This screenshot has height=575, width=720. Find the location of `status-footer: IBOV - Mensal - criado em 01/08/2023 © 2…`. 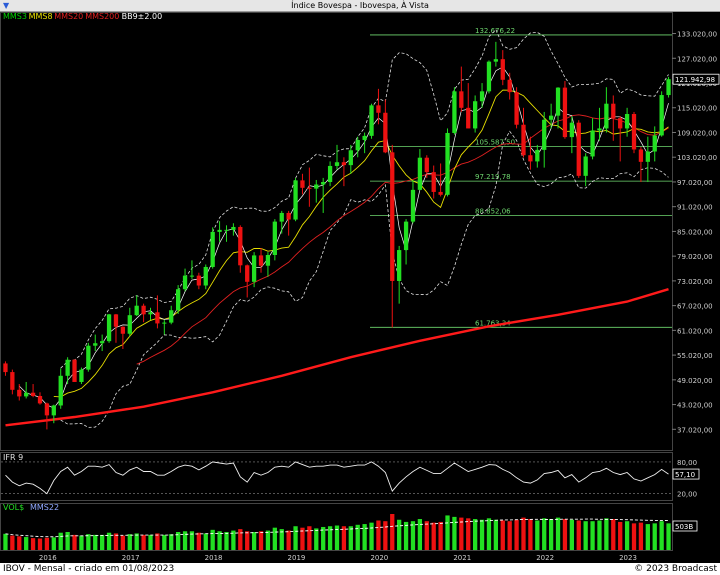

status-footer: IBOV - Mensal - criado em 01/08/2023 © 2… is located at coordinates (360, 569).